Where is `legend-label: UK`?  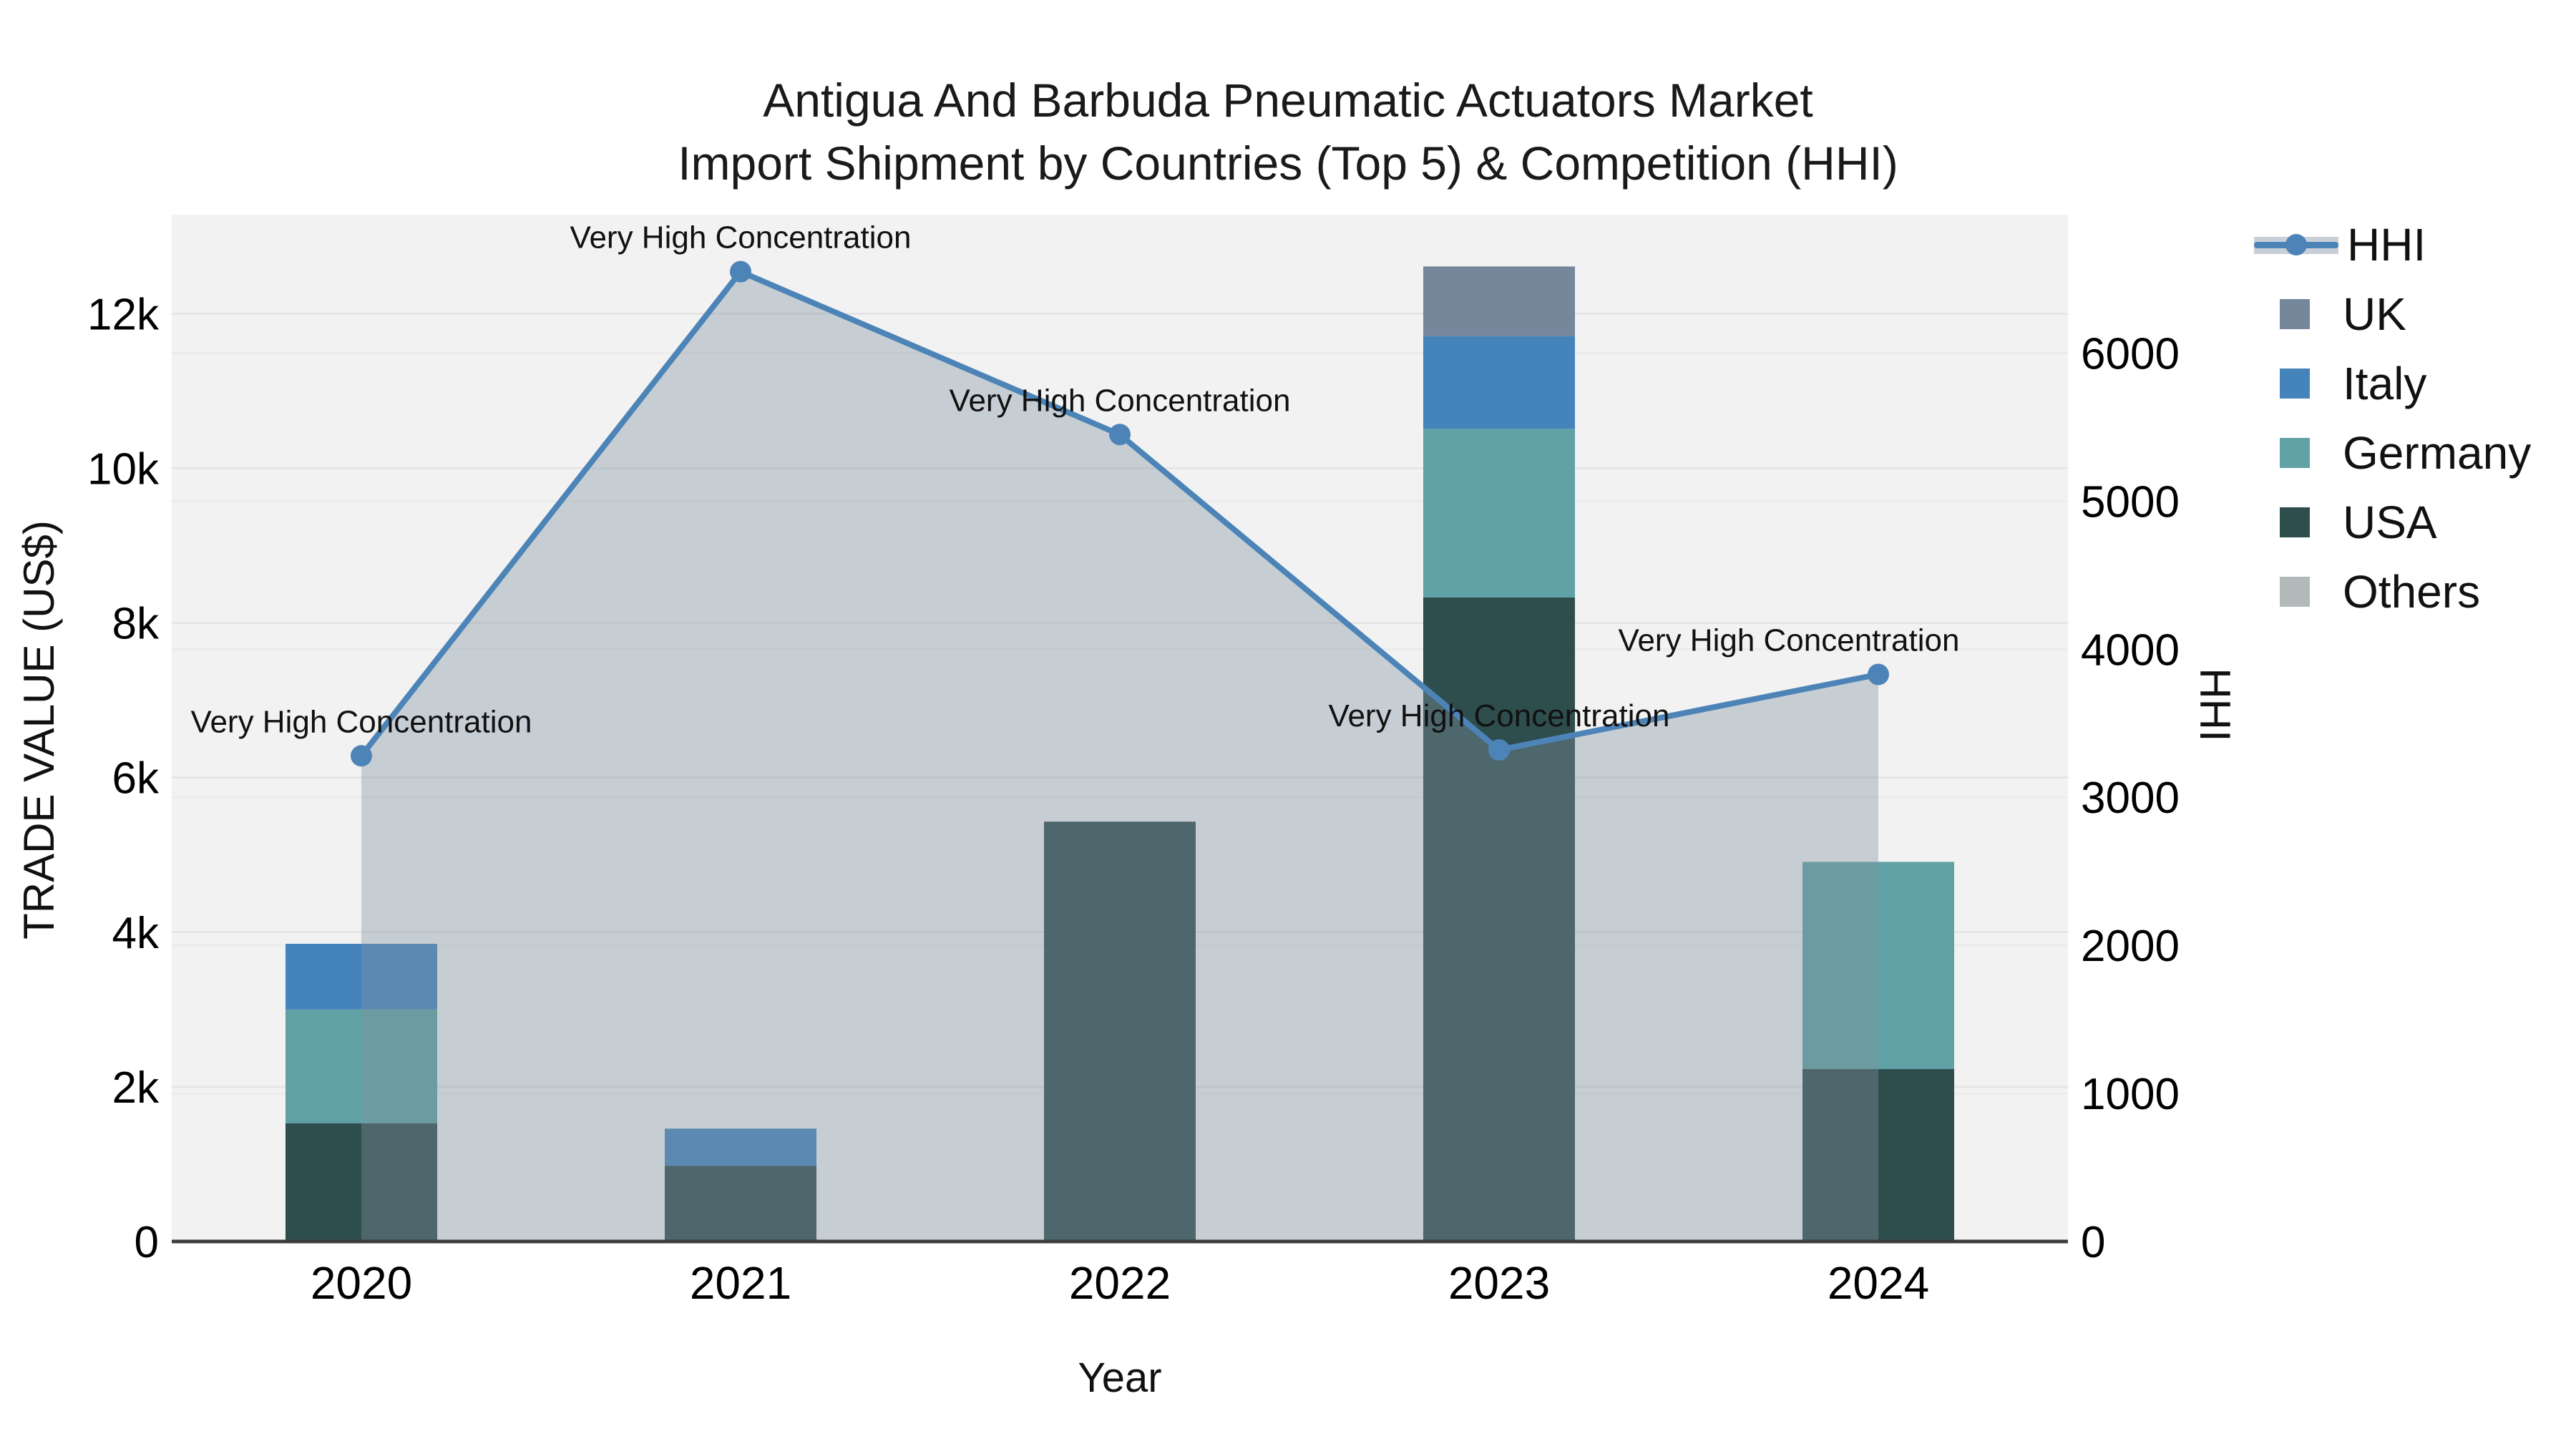
legend-label: UK is located at coordinates (2374, 314).